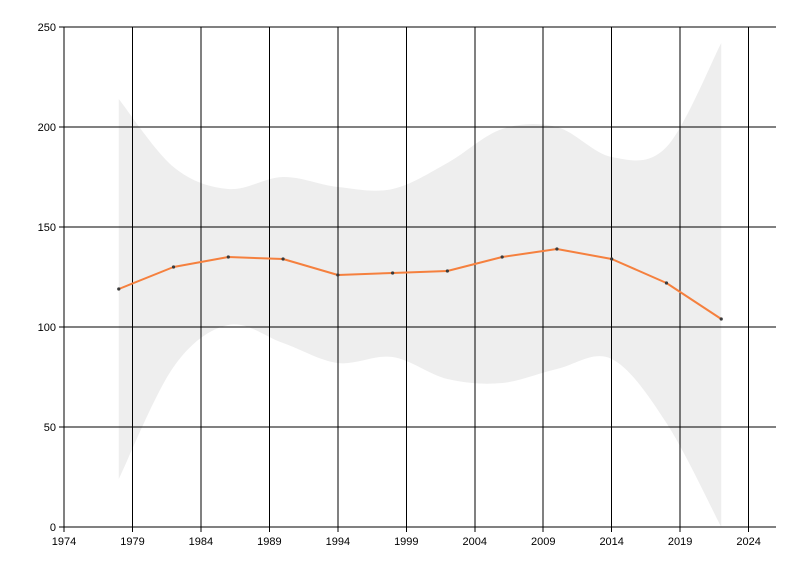 The height and width of the screenshot is (576, 800). I want to click on x-tick-label: 2004, so click(475, 542).